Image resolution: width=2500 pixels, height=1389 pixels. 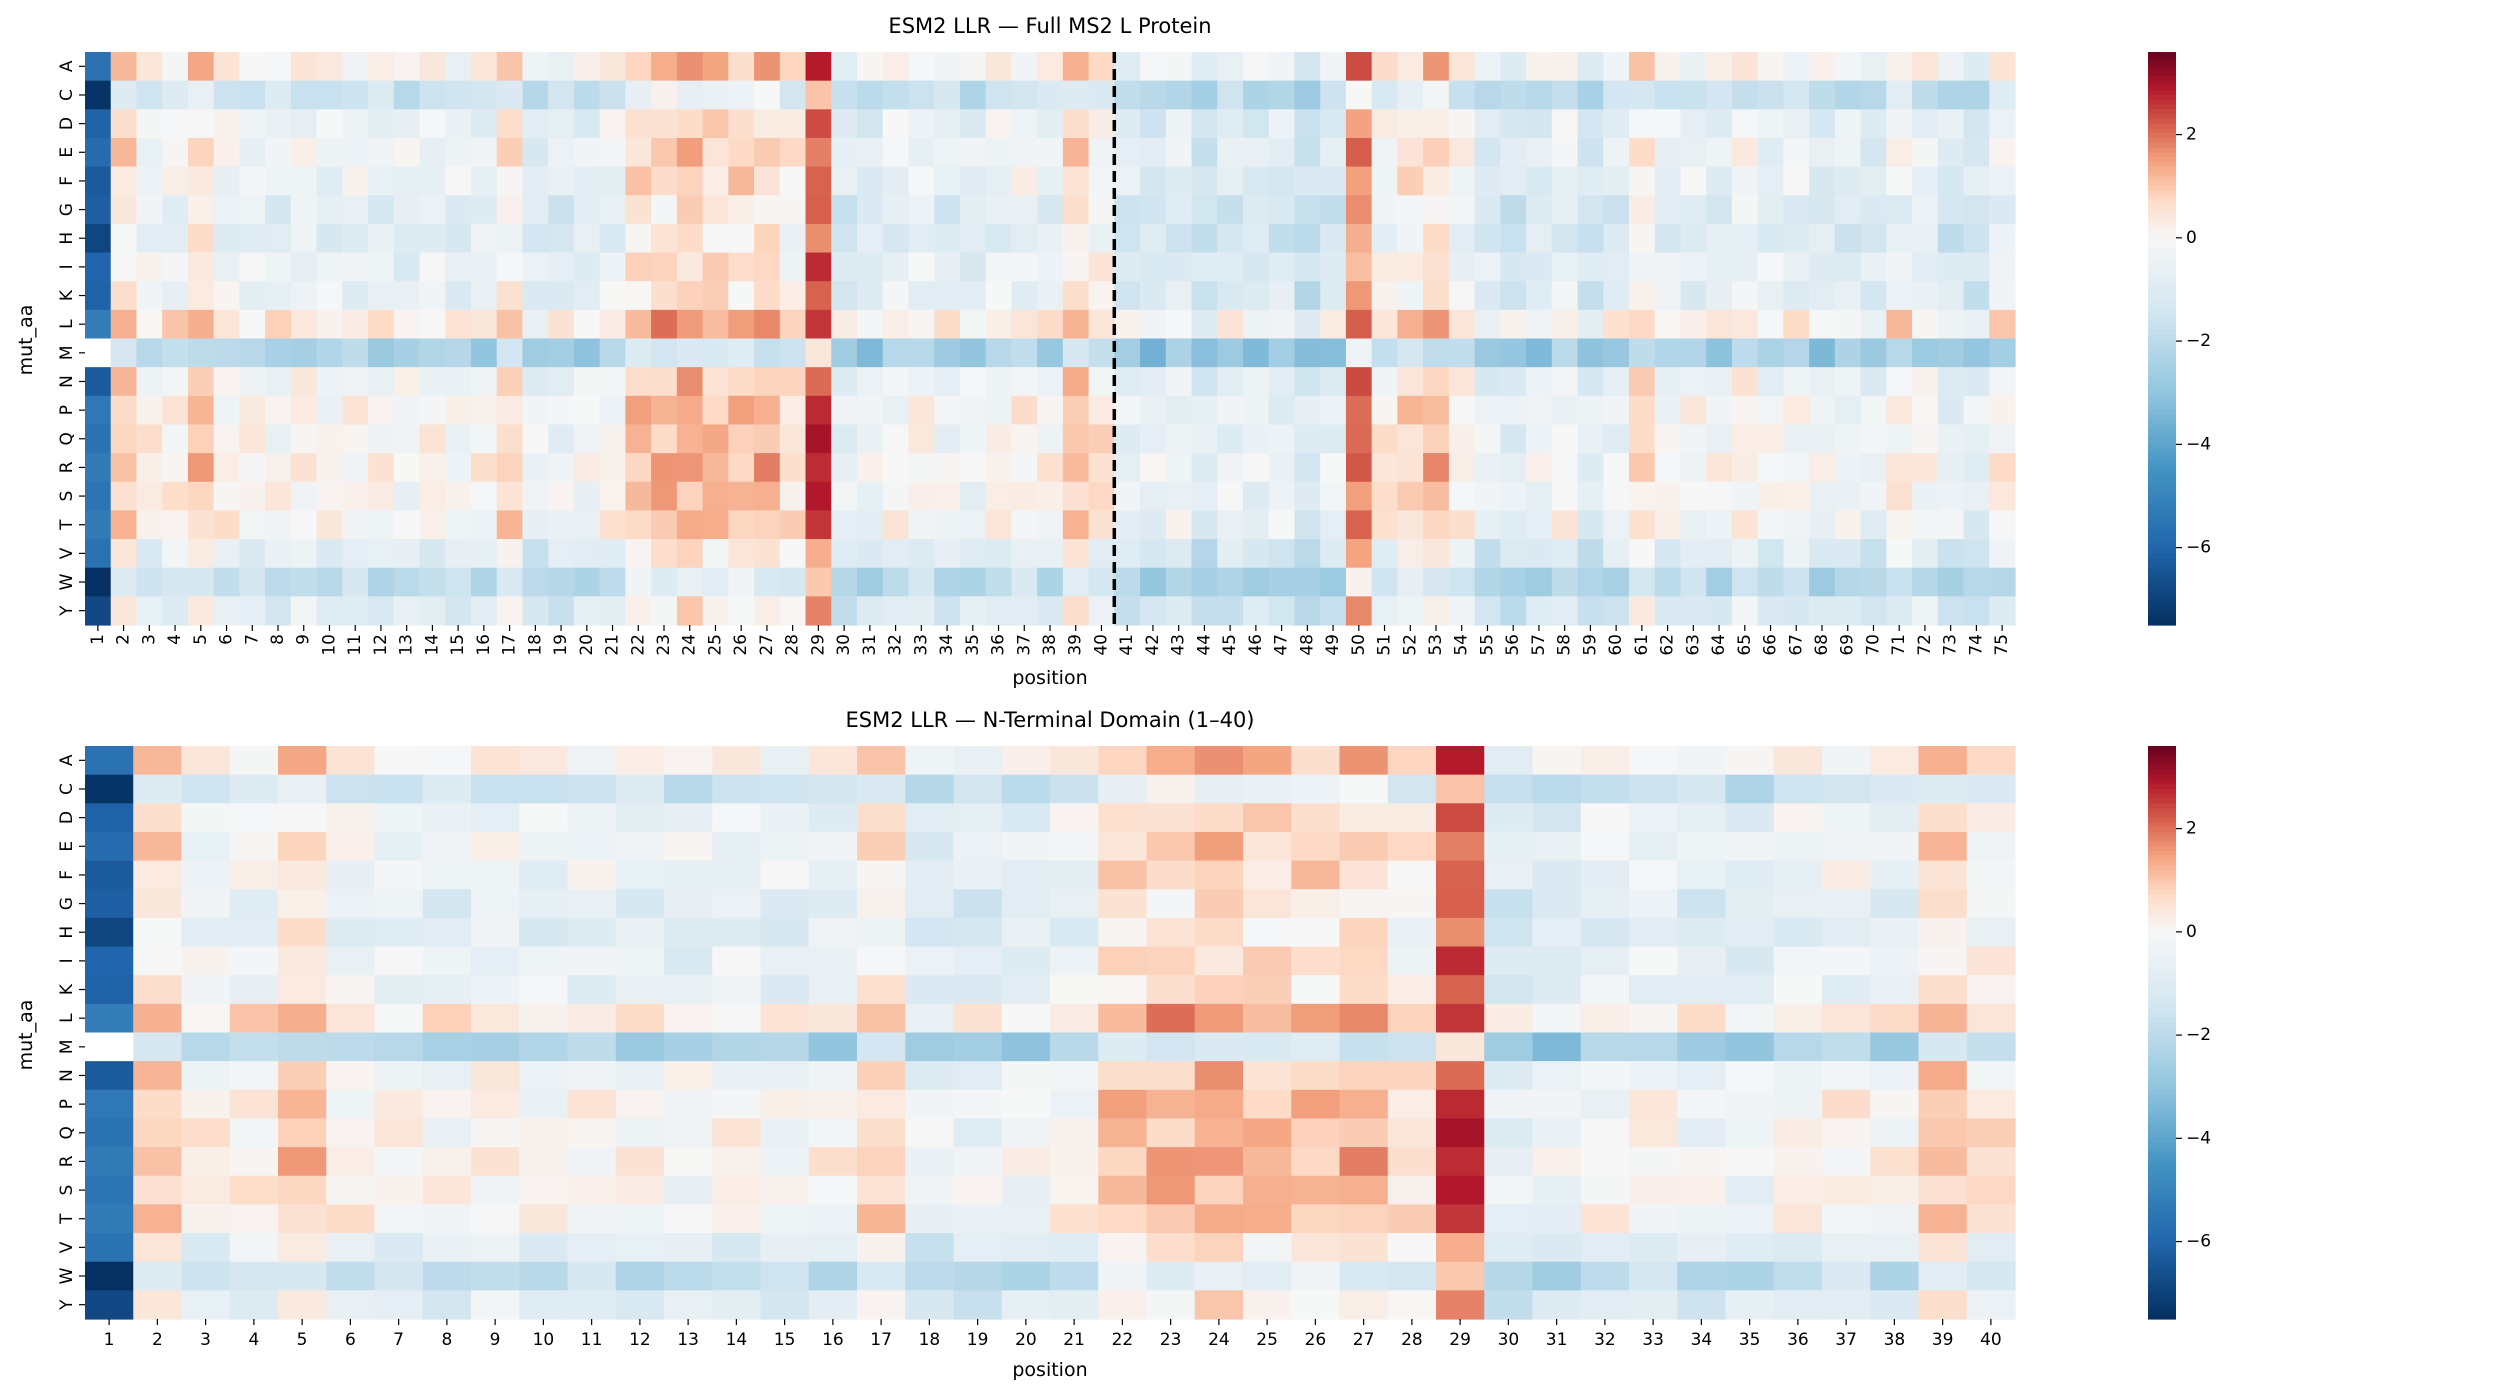 I want to click on y-tick-label: F, so click(x=67, y=875).